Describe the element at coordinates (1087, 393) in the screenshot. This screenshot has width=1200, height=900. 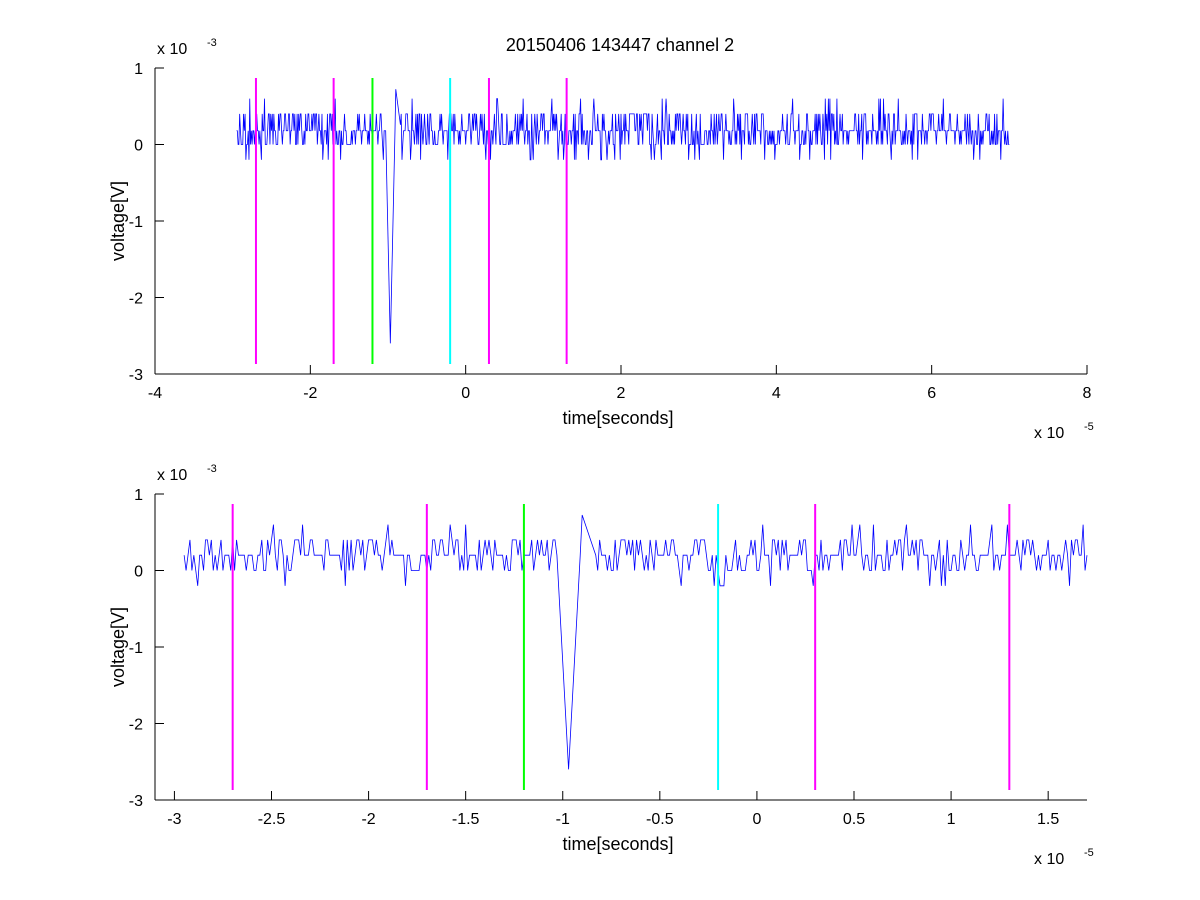
I see `x-tick-label: 8` at that location.